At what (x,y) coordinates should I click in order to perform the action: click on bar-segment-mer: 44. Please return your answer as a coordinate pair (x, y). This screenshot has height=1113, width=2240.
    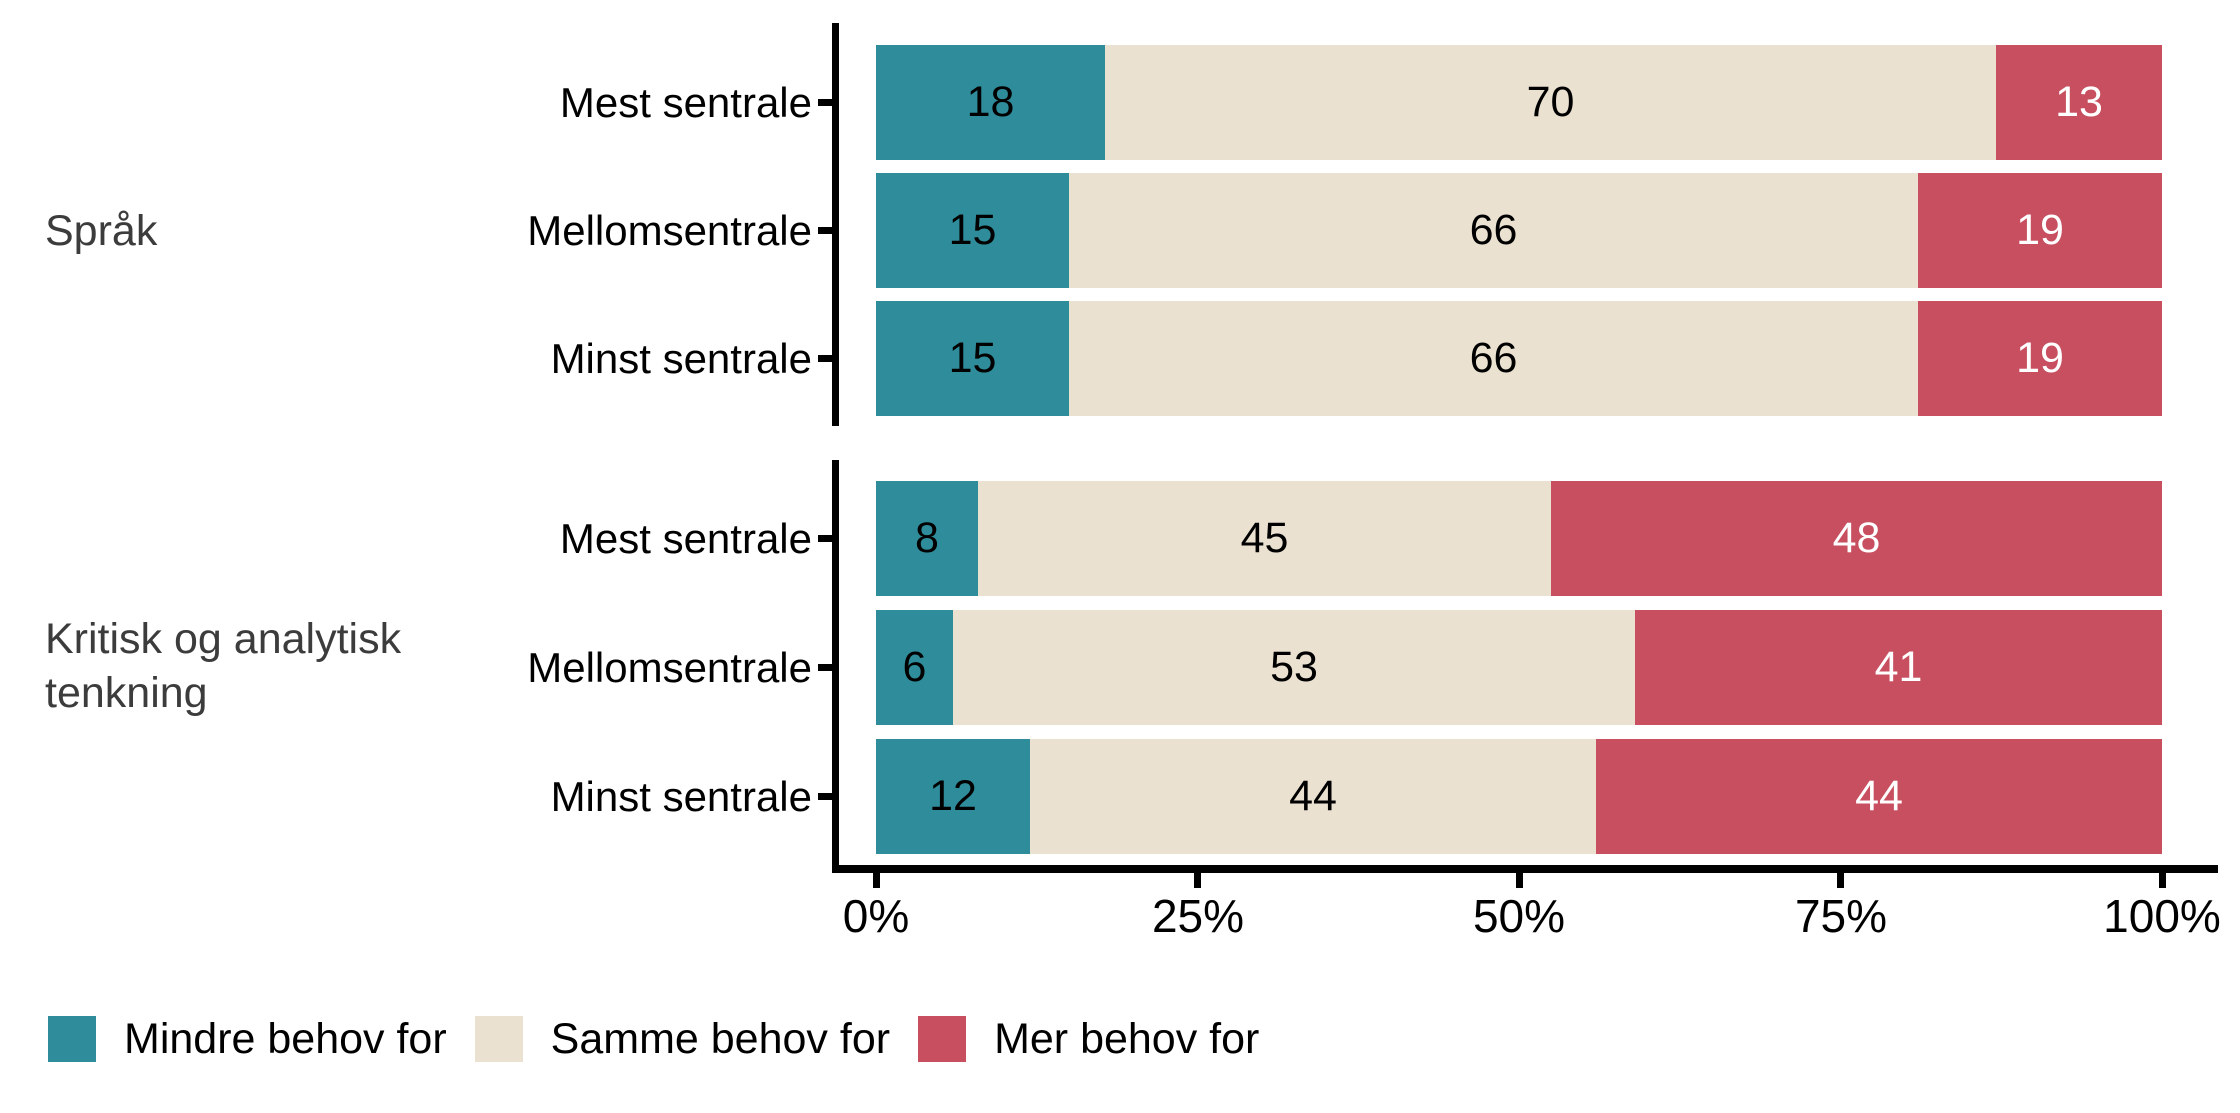
    Looking at the image, I should click on (1879, 796).